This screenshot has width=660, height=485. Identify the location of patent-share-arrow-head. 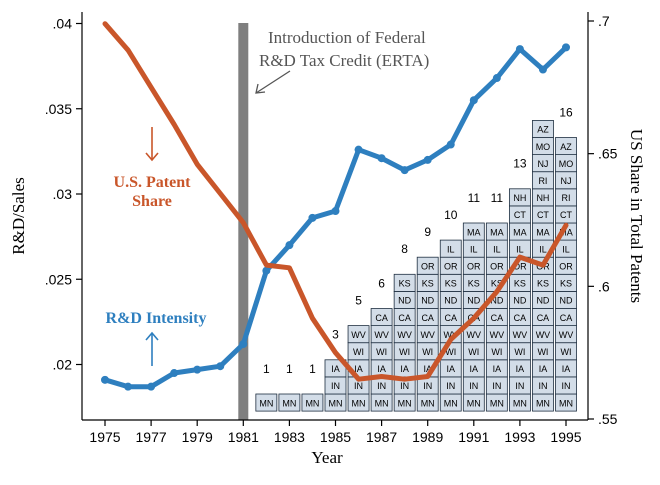
(152, 157).